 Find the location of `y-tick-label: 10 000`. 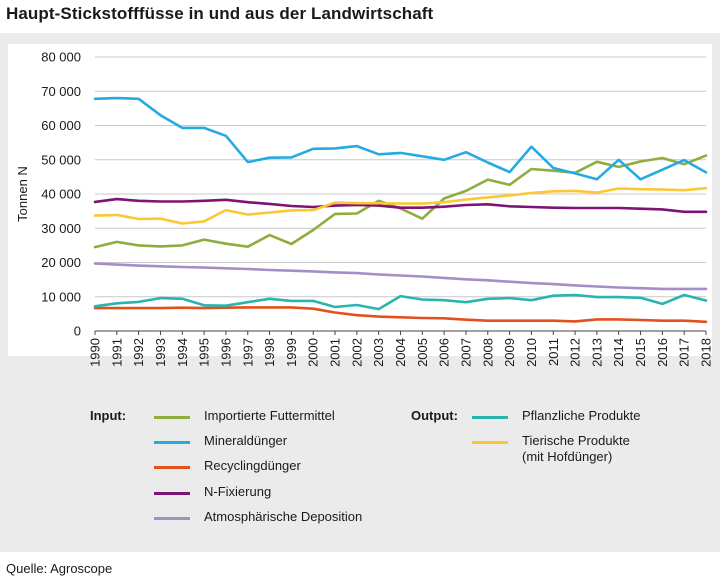

y-tick-label: 10 000 is located at coordinates (61, 296).